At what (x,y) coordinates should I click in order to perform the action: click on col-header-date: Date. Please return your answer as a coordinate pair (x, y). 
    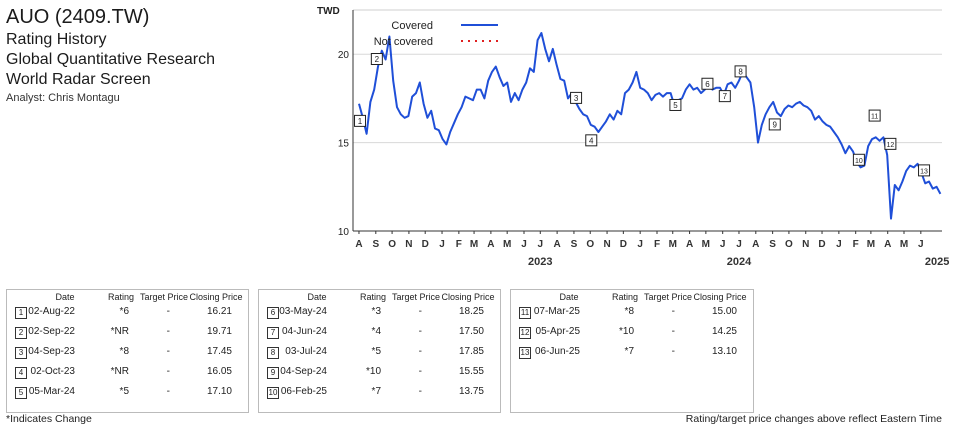
    Looking at the image, I should click on (569, 297).